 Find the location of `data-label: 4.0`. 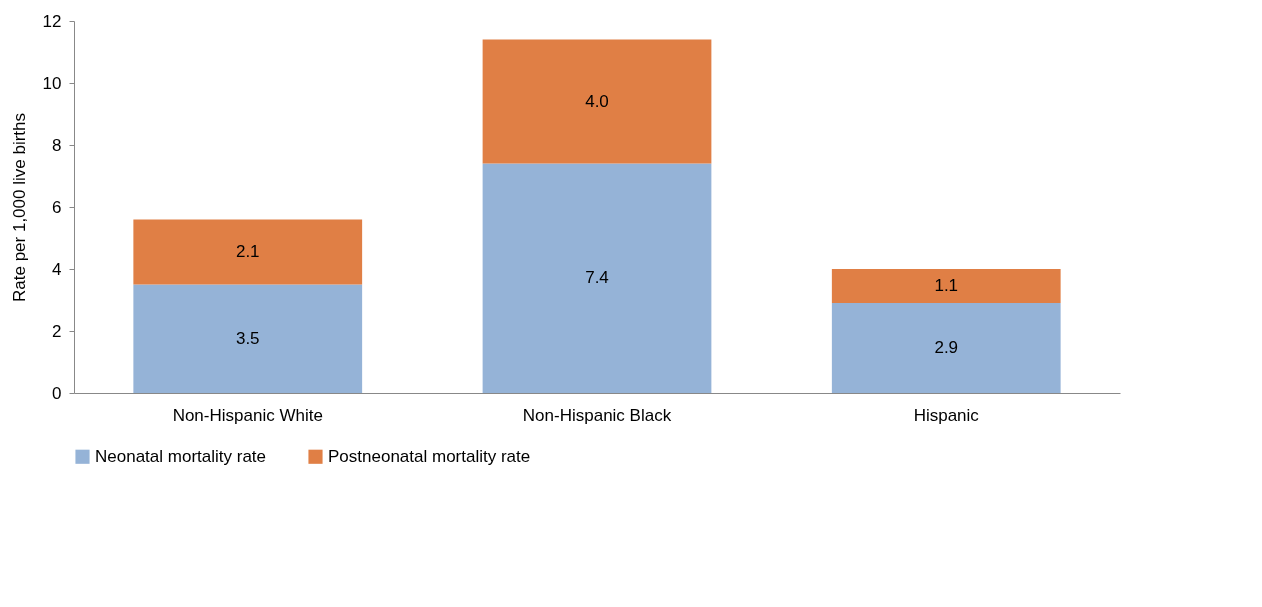

data-label: 4.0 is located at coordinates (597, 101).